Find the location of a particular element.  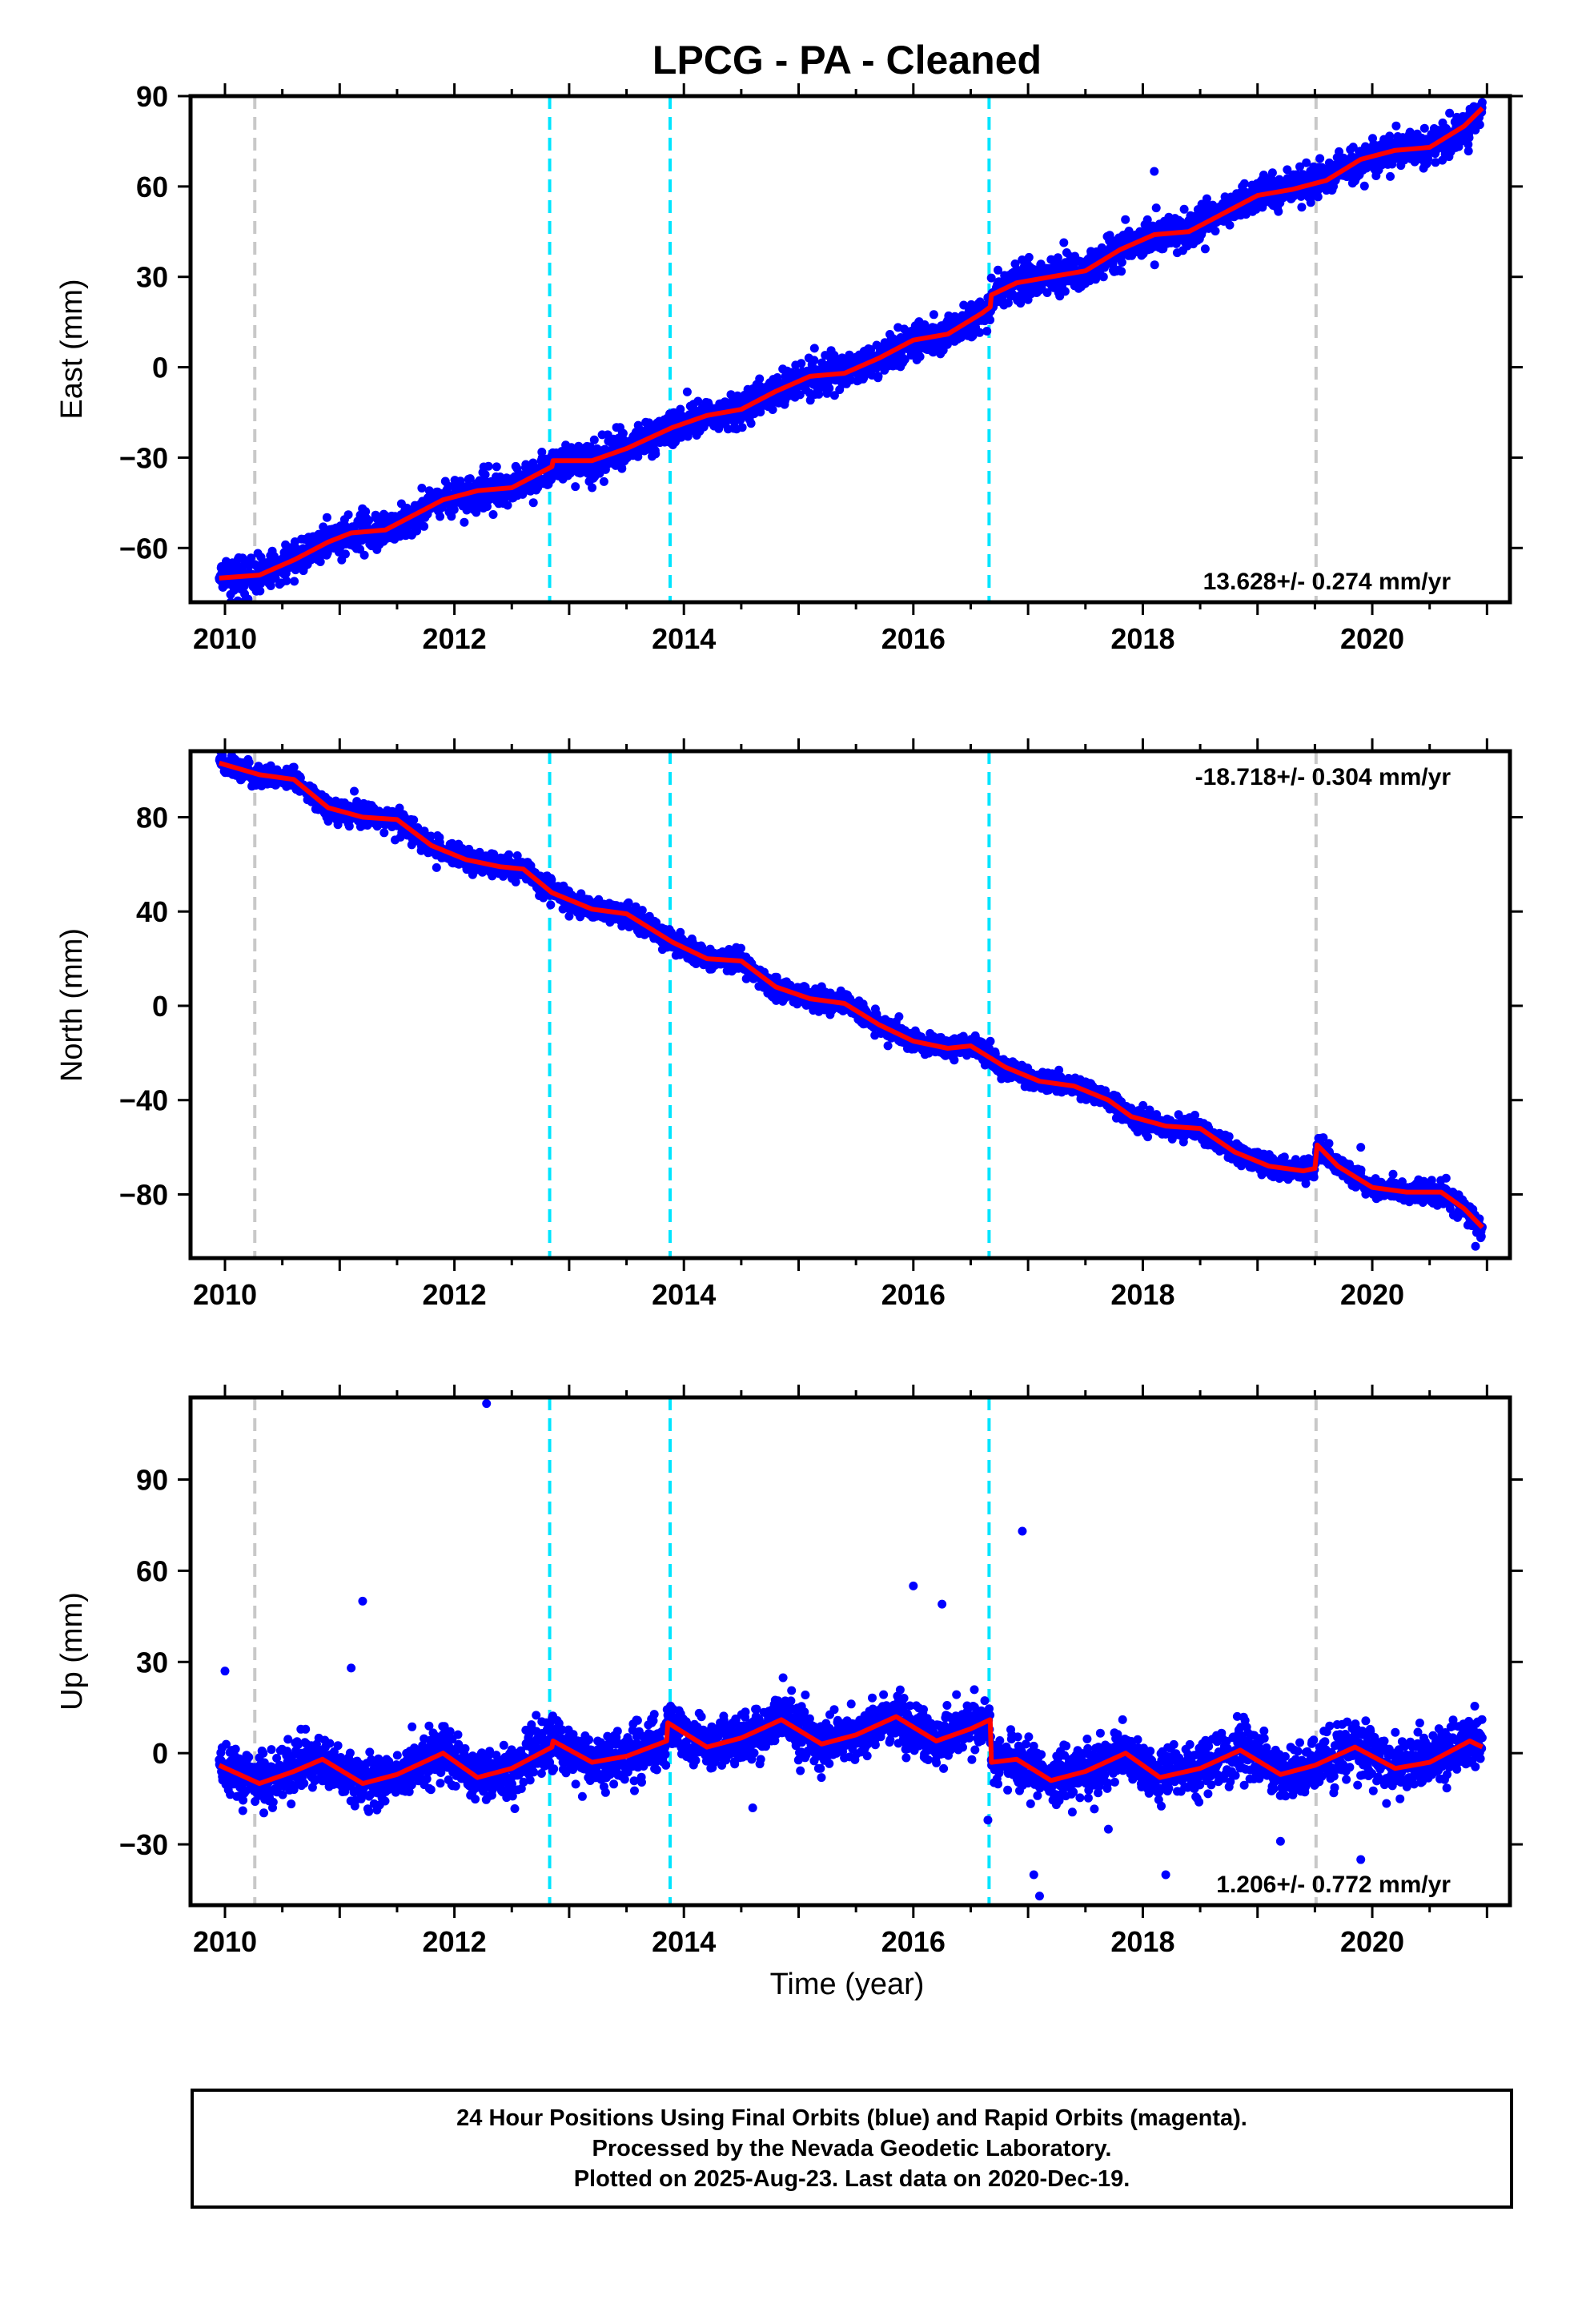

x-tick-label: 2014 is located at coordinates (684, 638).